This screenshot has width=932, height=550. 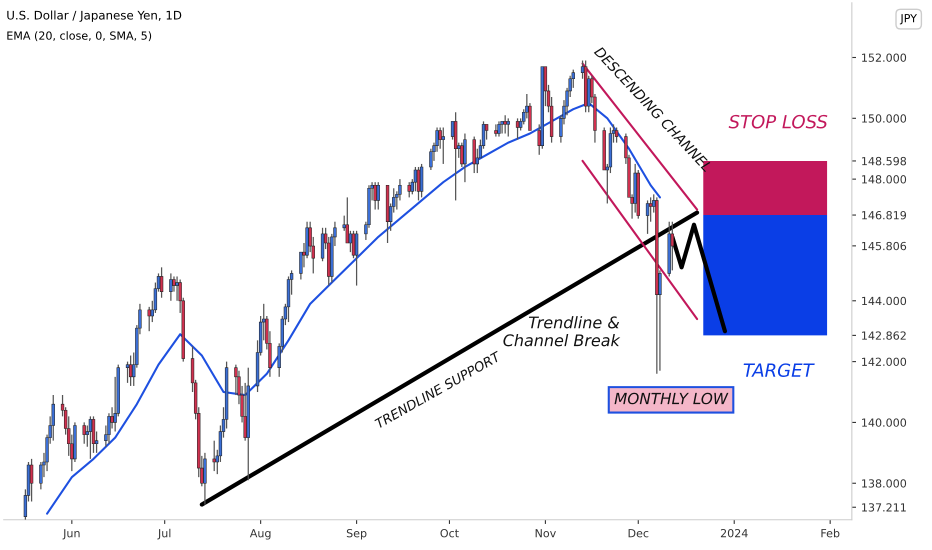 What do you see at coordinates (884, 507) in the screenshot?
I see `y-tick-label: 137.211` at bounding box center [884, 507].